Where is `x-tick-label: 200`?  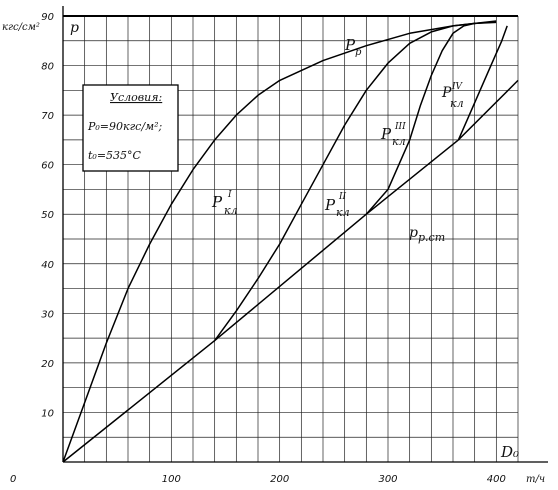
x-tick-label: 200 is located at coordinates (279, 479).